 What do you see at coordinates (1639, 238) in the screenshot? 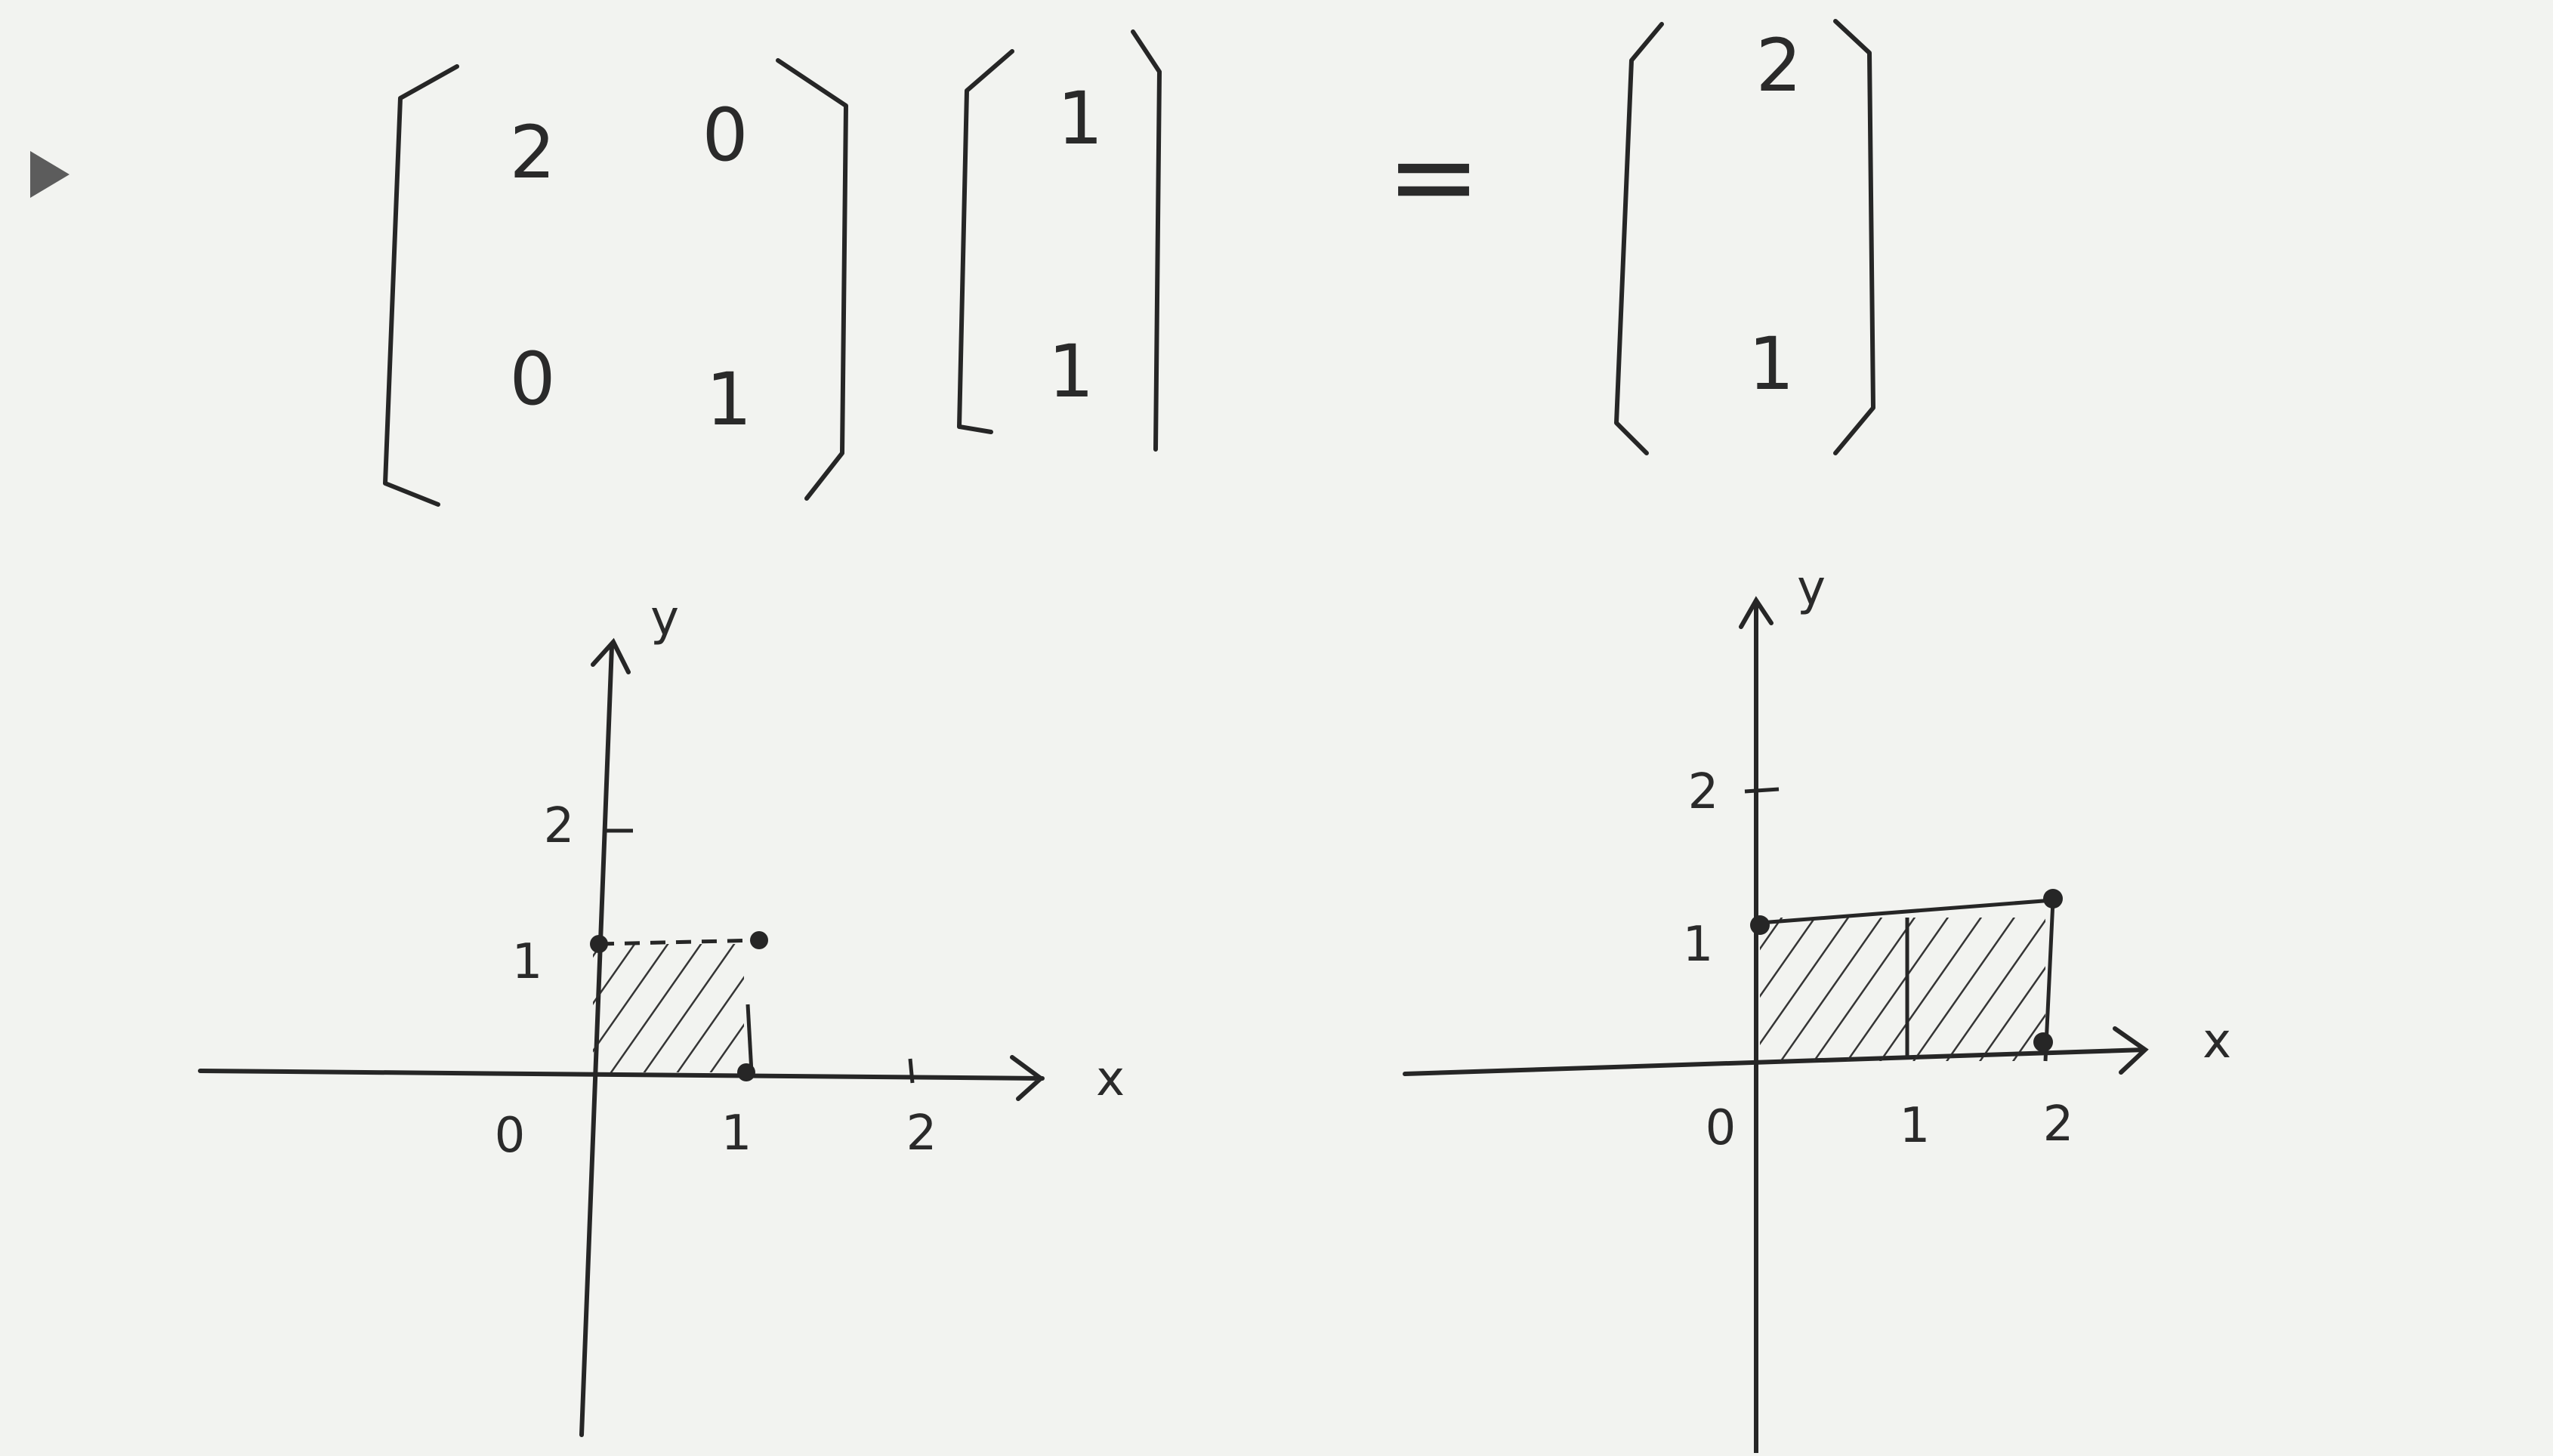
I see `result-left-bracket` at bounding box center [1639, 238].